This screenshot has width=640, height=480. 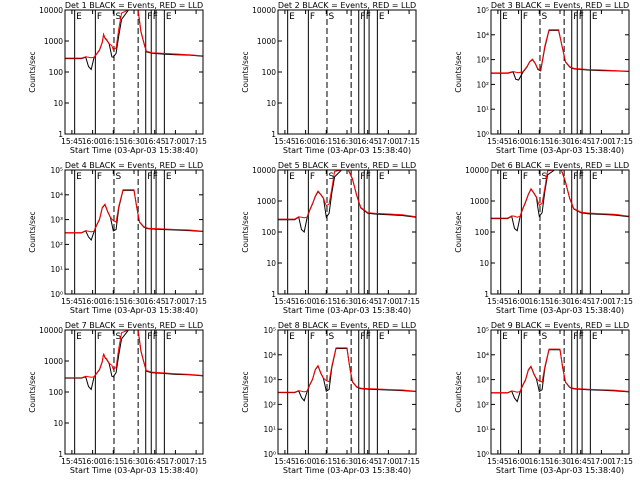 I want to click on y-tick-label: 10⁰, so click(x=482, y=454).